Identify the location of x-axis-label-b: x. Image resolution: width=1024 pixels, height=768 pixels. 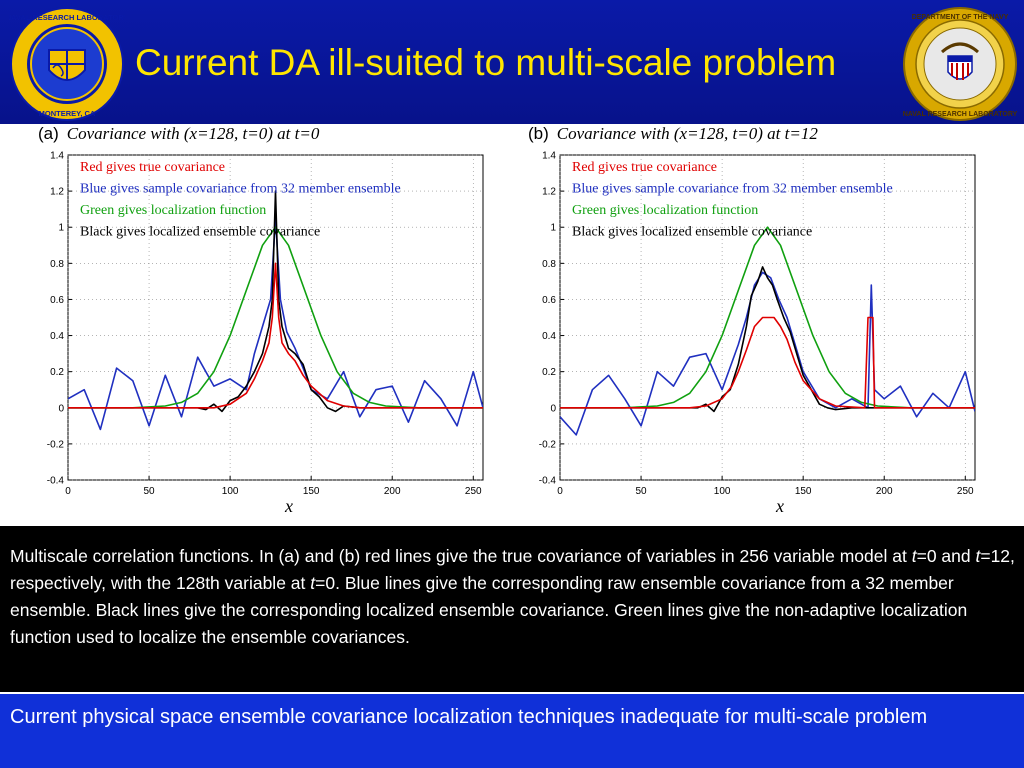
(780, 506).